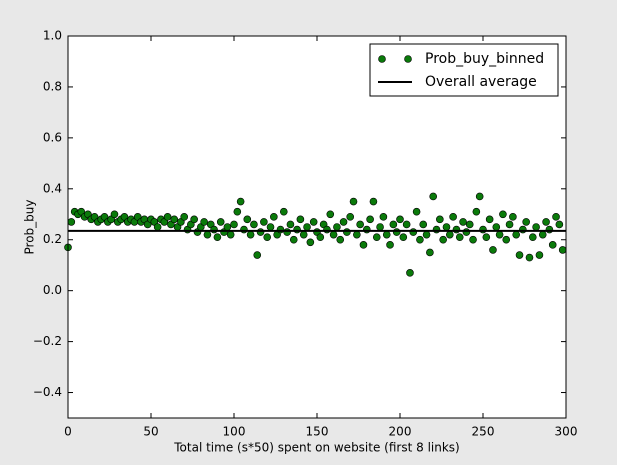 This screenshot has width=617, height=465. I want to click on x-tick-label: 0, so click(68, 432).